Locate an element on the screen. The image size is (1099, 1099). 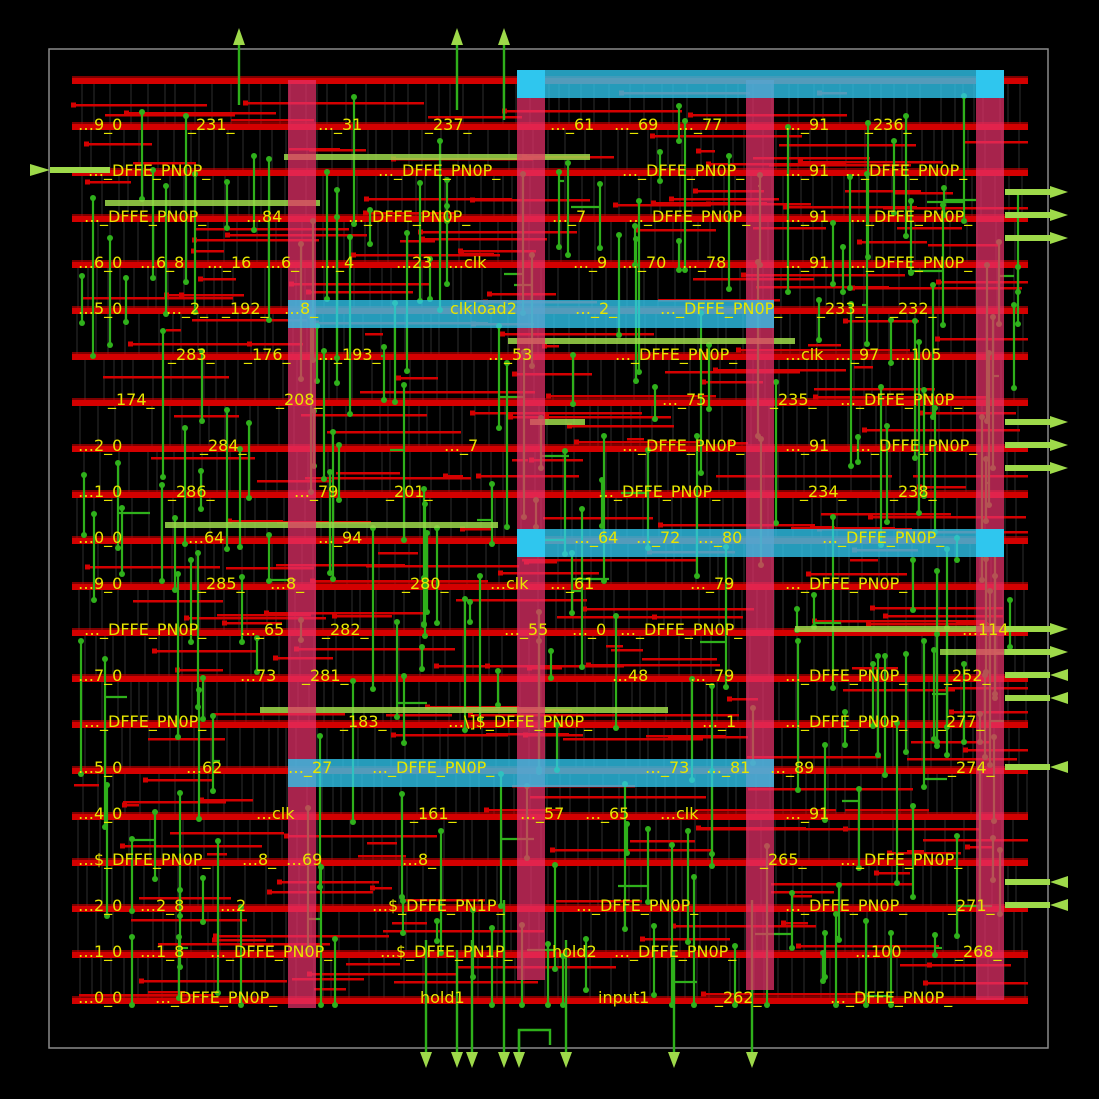
cell-label: …_61 is located at coordinates (572, 125).